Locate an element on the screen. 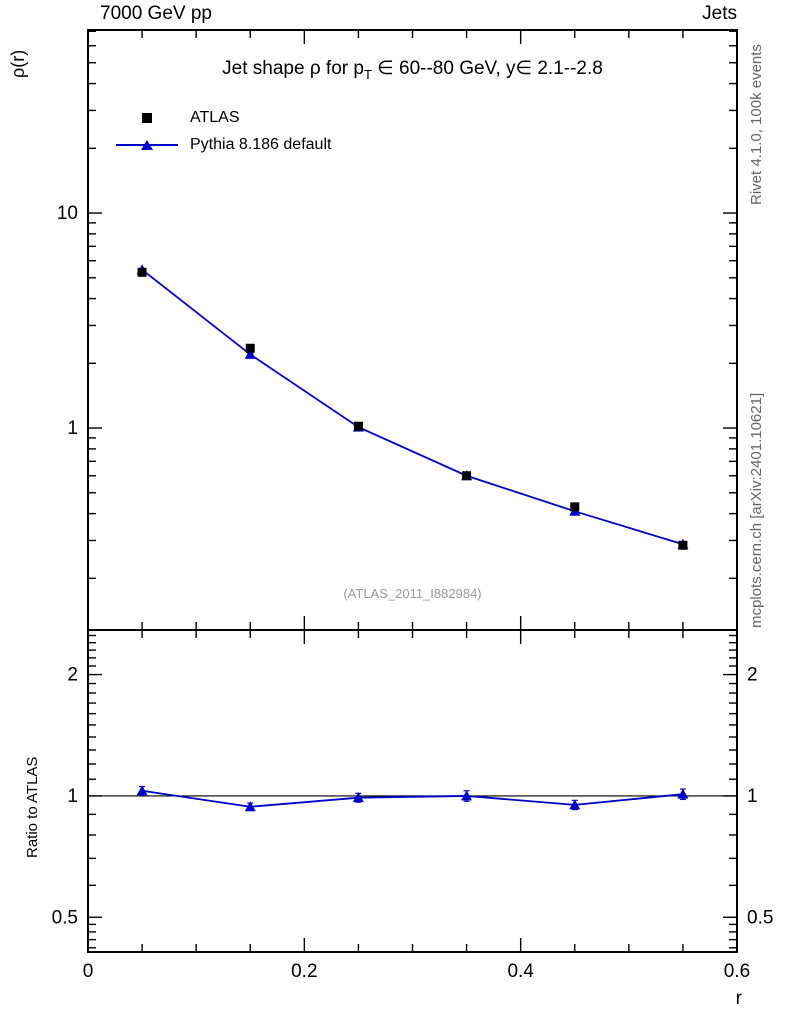 Image resolution: width=786 pixels, height=1024 pixels. square-marker-icon is located at coordinates (147, 117).